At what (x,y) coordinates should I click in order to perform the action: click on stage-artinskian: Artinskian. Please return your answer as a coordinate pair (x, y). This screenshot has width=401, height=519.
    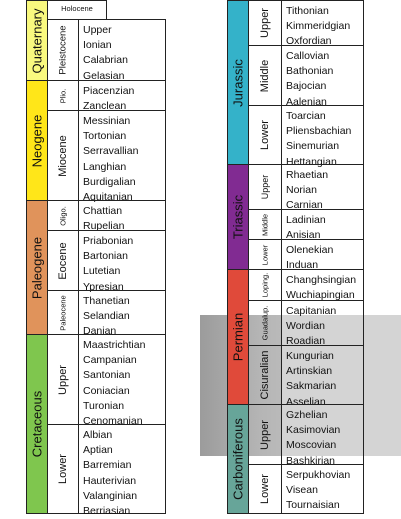
    Looking at the image, I should click on (309, 371).